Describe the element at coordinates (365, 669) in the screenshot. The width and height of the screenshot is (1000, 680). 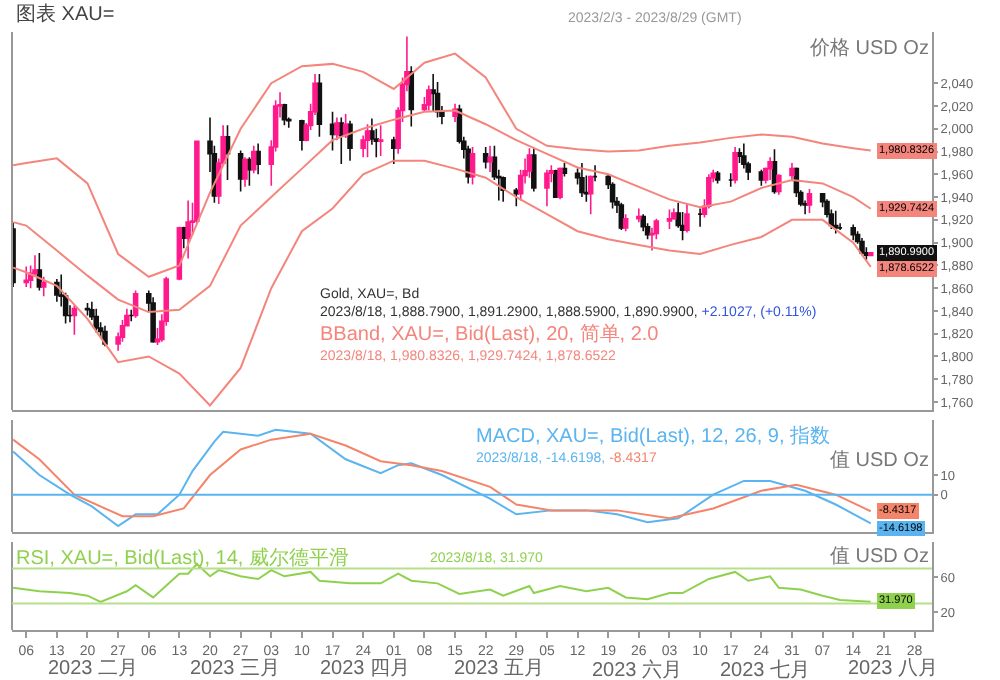
I see `text: 2023 四月` at that location.